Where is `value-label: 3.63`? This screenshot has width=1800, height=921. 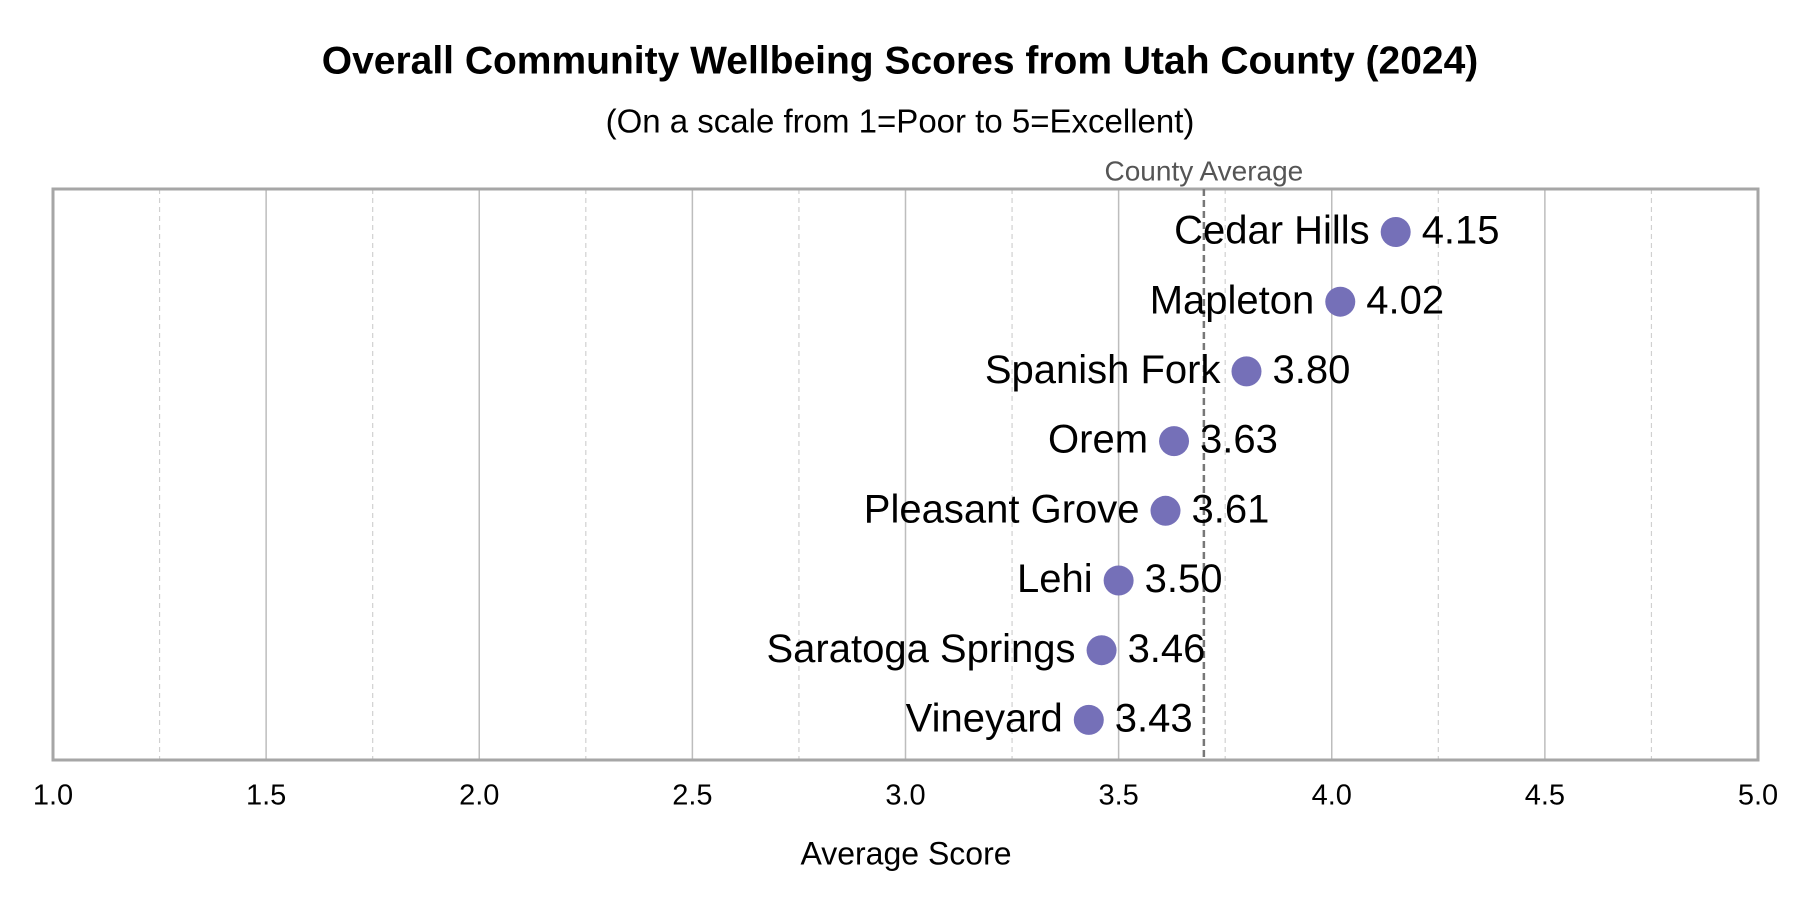 value-label: 3.63 is located at coordinates (1239, 440).